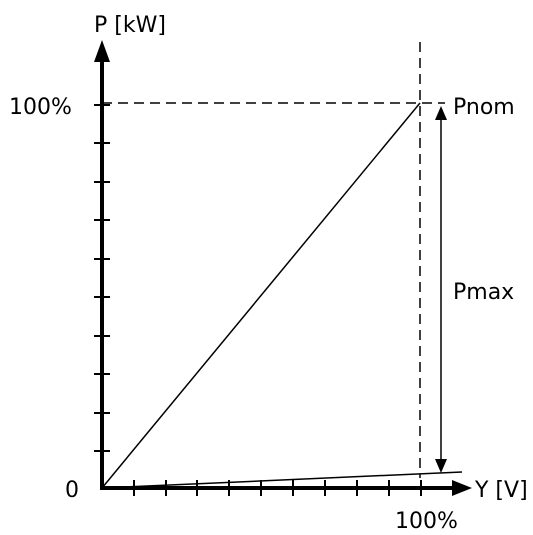 The height and width of the screenshot is (535, 533). What do you see at coordinates (40, 107) in the screenshot?
I see `y-axis-max-label: 100%` at bounding box center [40, 107].